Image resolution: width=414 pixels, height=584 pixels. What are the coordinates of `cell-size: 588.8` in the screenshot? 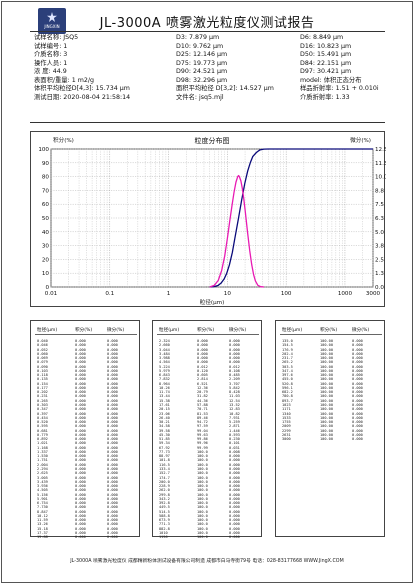 It's located at (164, 515).